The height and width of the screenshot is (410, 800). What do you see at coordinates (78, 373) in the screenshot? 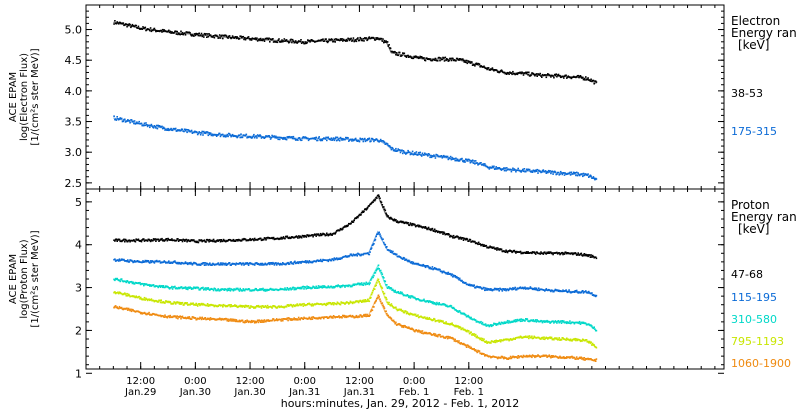
I see `y-tick-label: 1` at bounding box center [78, 373].